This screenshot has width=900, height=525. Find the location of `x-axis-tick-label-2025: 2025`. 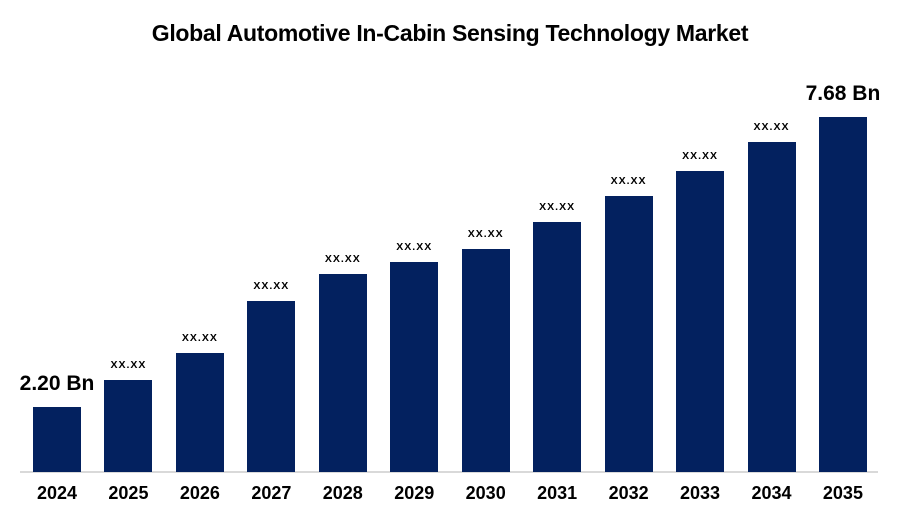

x-axis-tick-label-2025: 2025 is located at coordinates (128, 493).